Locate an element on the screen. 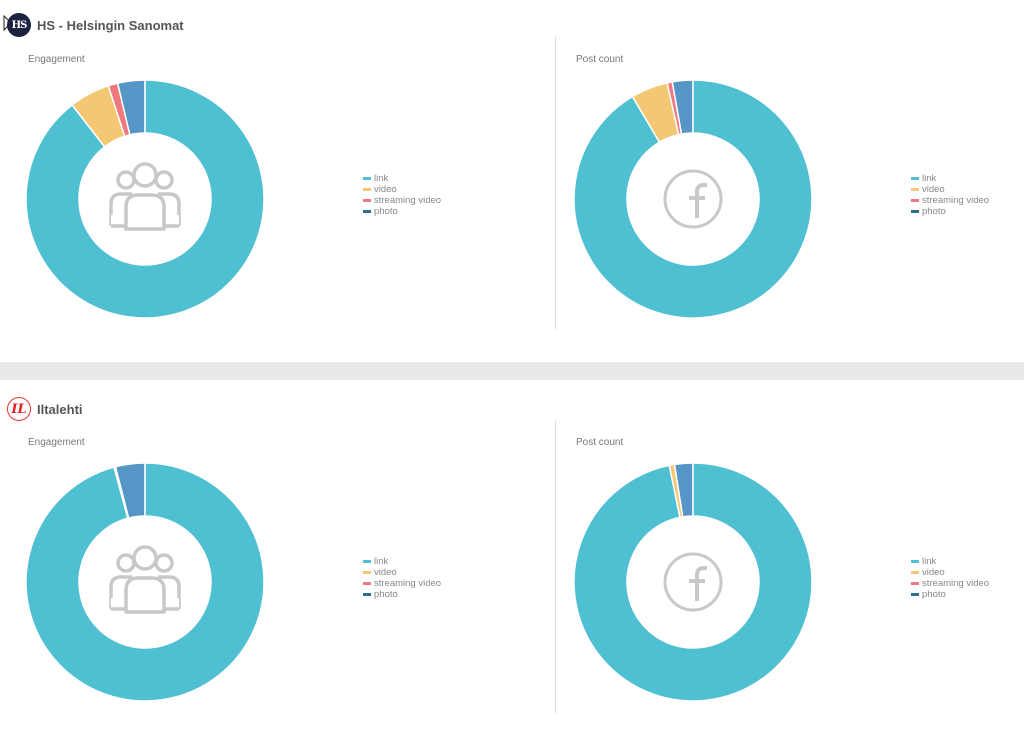  brand-header: IL Iltalehti is located at coordinates (45, 409).